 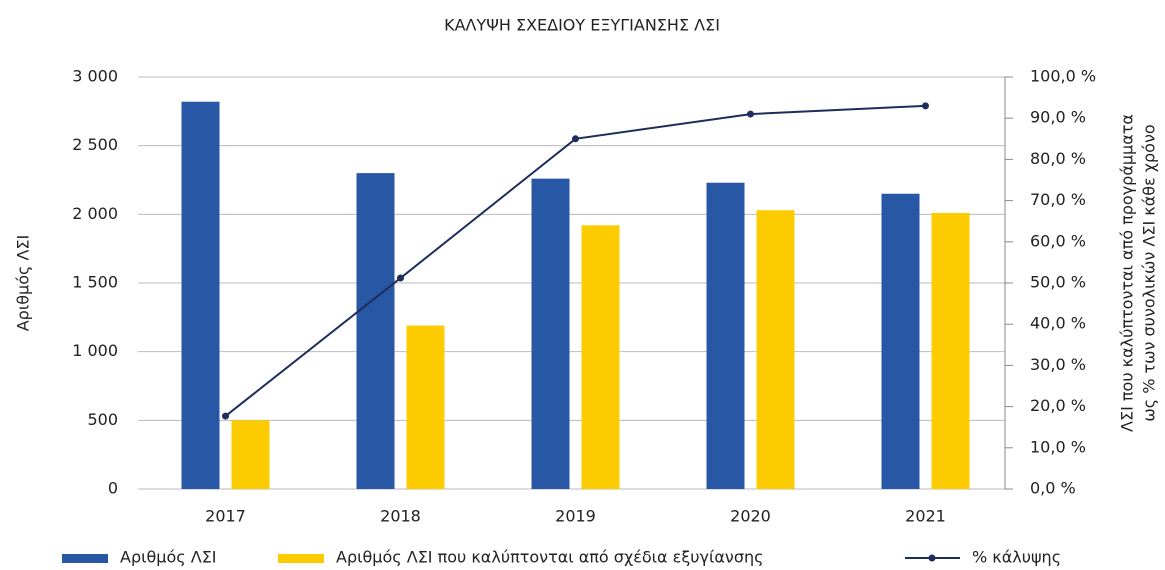 What do you see at coordinates (1063, 76) in the screenshot?
I see `y2-tick-label: 100,0 %` at bounding box center [1063, 76].